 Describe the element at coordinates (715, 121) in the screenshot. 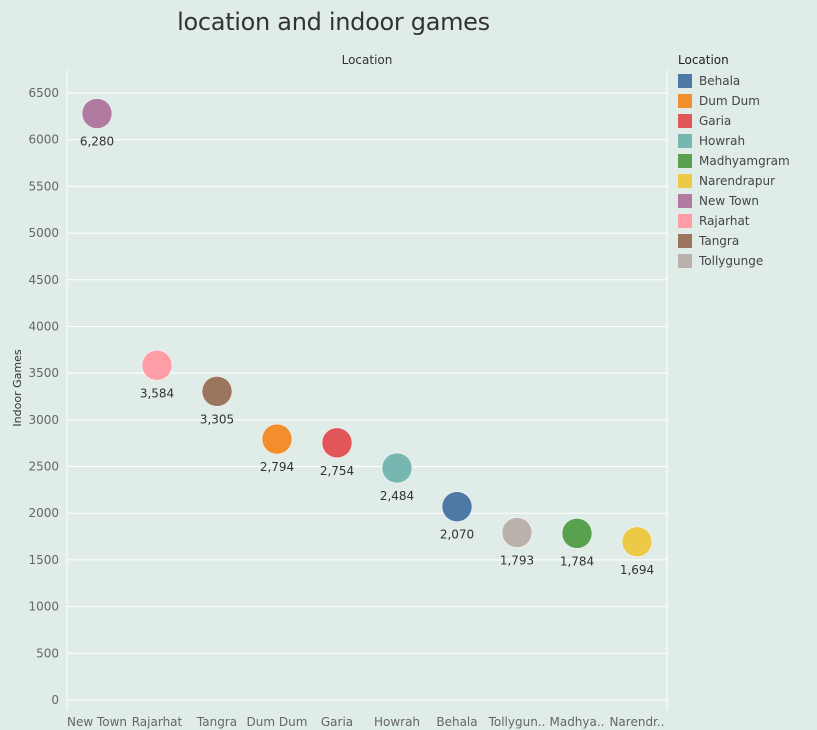

I see `legend-label: Garia` at that location.